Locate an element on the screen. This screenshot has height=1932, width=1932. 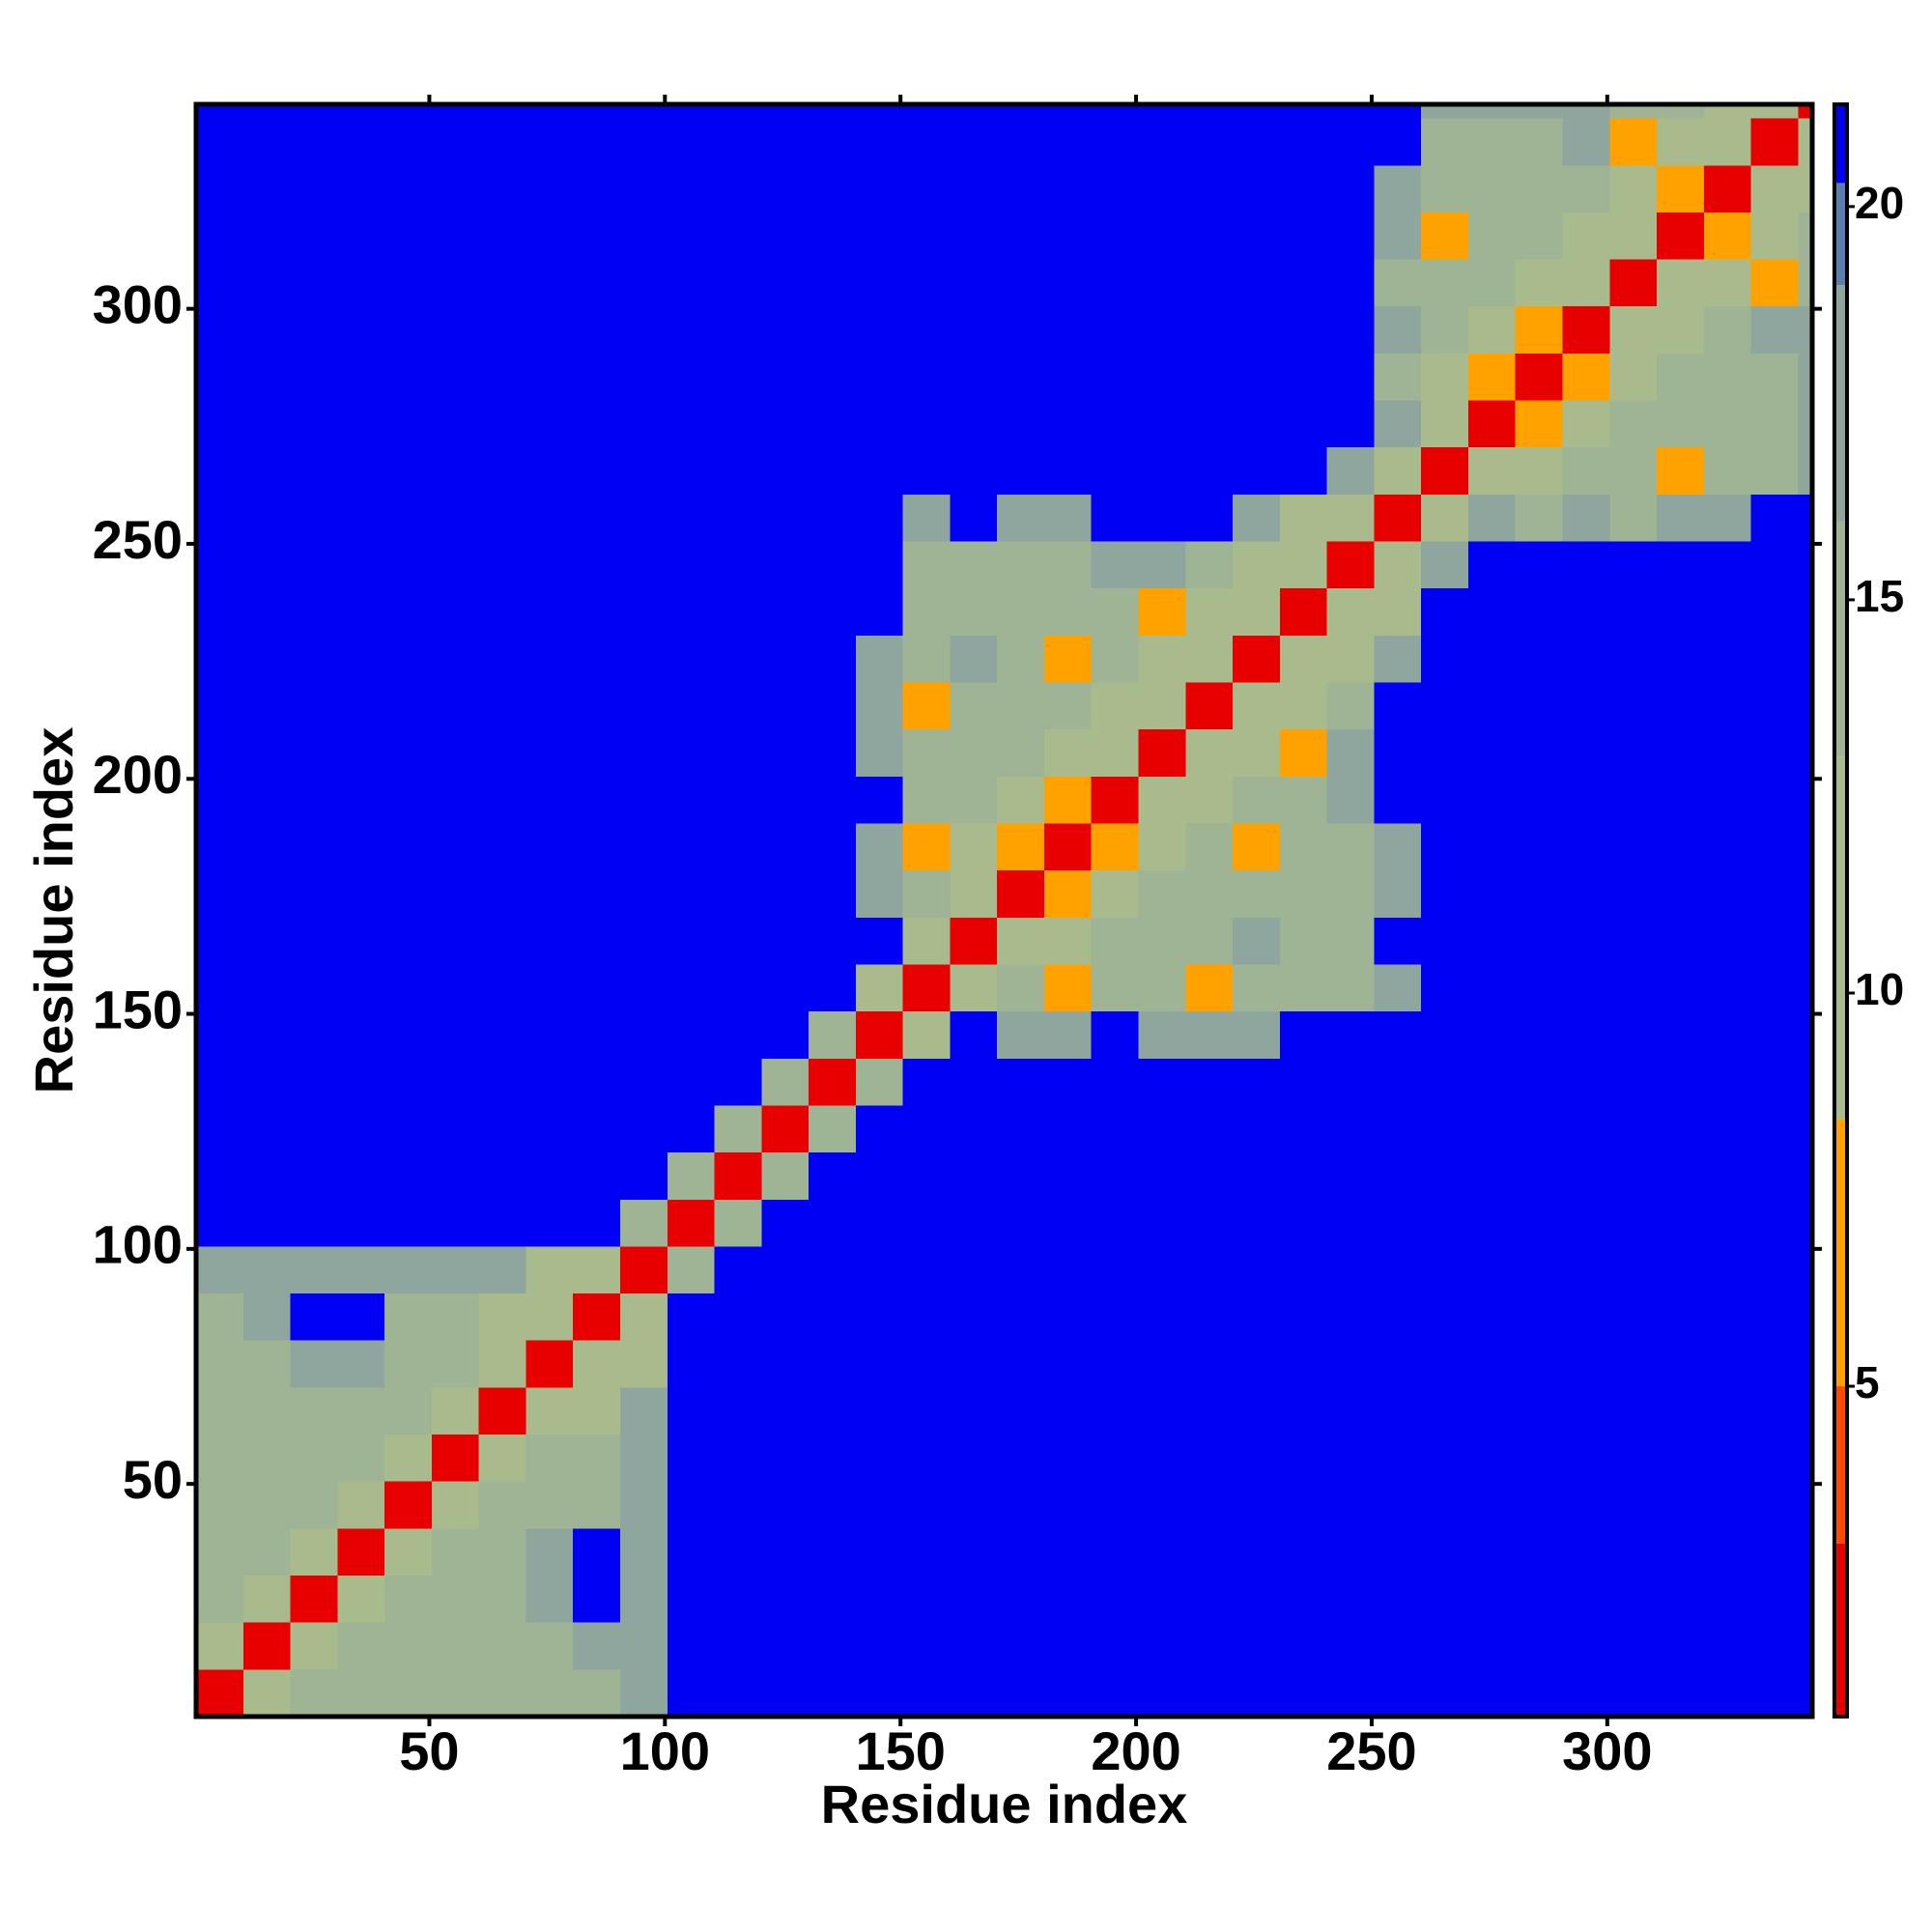
colorbar-tick-label: 10 is located at coordinates (1879, 989).